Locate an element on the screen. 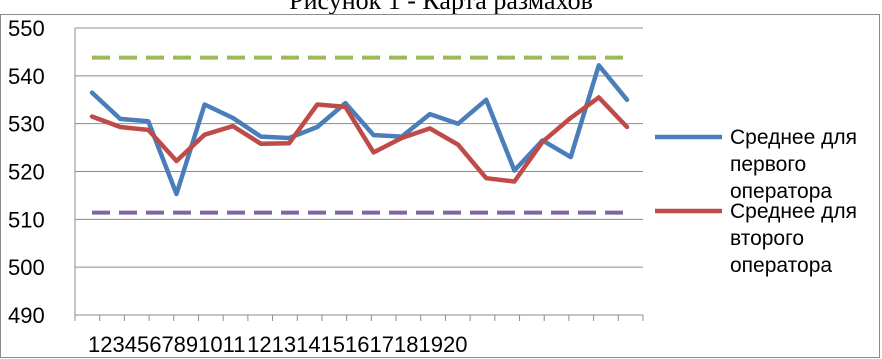 The width and height of the screenshot is (882, 359). x-tick-label: 18 is located at coordinates (406, 344).